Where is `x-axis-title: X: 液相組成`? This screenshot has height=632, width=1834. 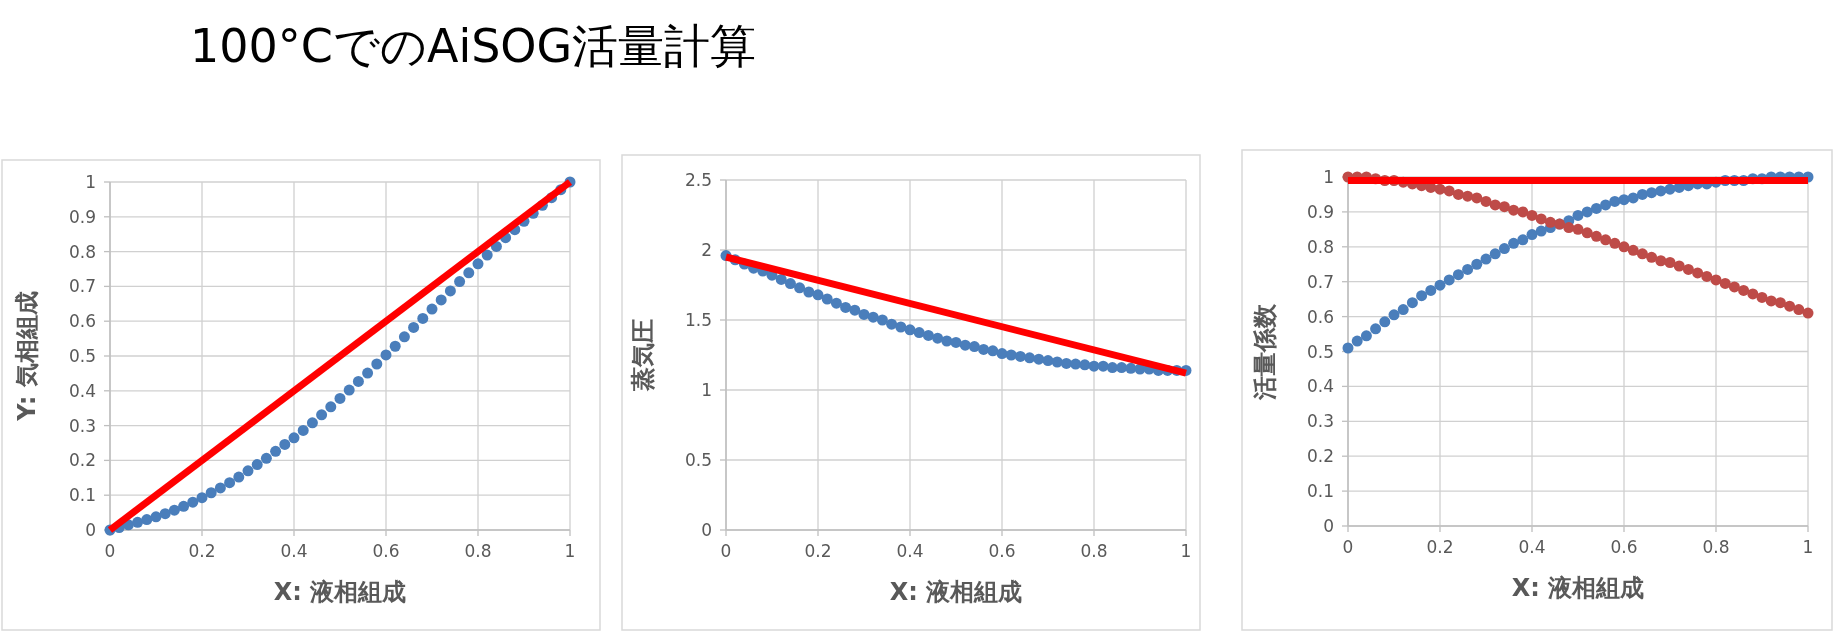 x-axis-title: X: 液相組成 is located at coordinates (340, 592).